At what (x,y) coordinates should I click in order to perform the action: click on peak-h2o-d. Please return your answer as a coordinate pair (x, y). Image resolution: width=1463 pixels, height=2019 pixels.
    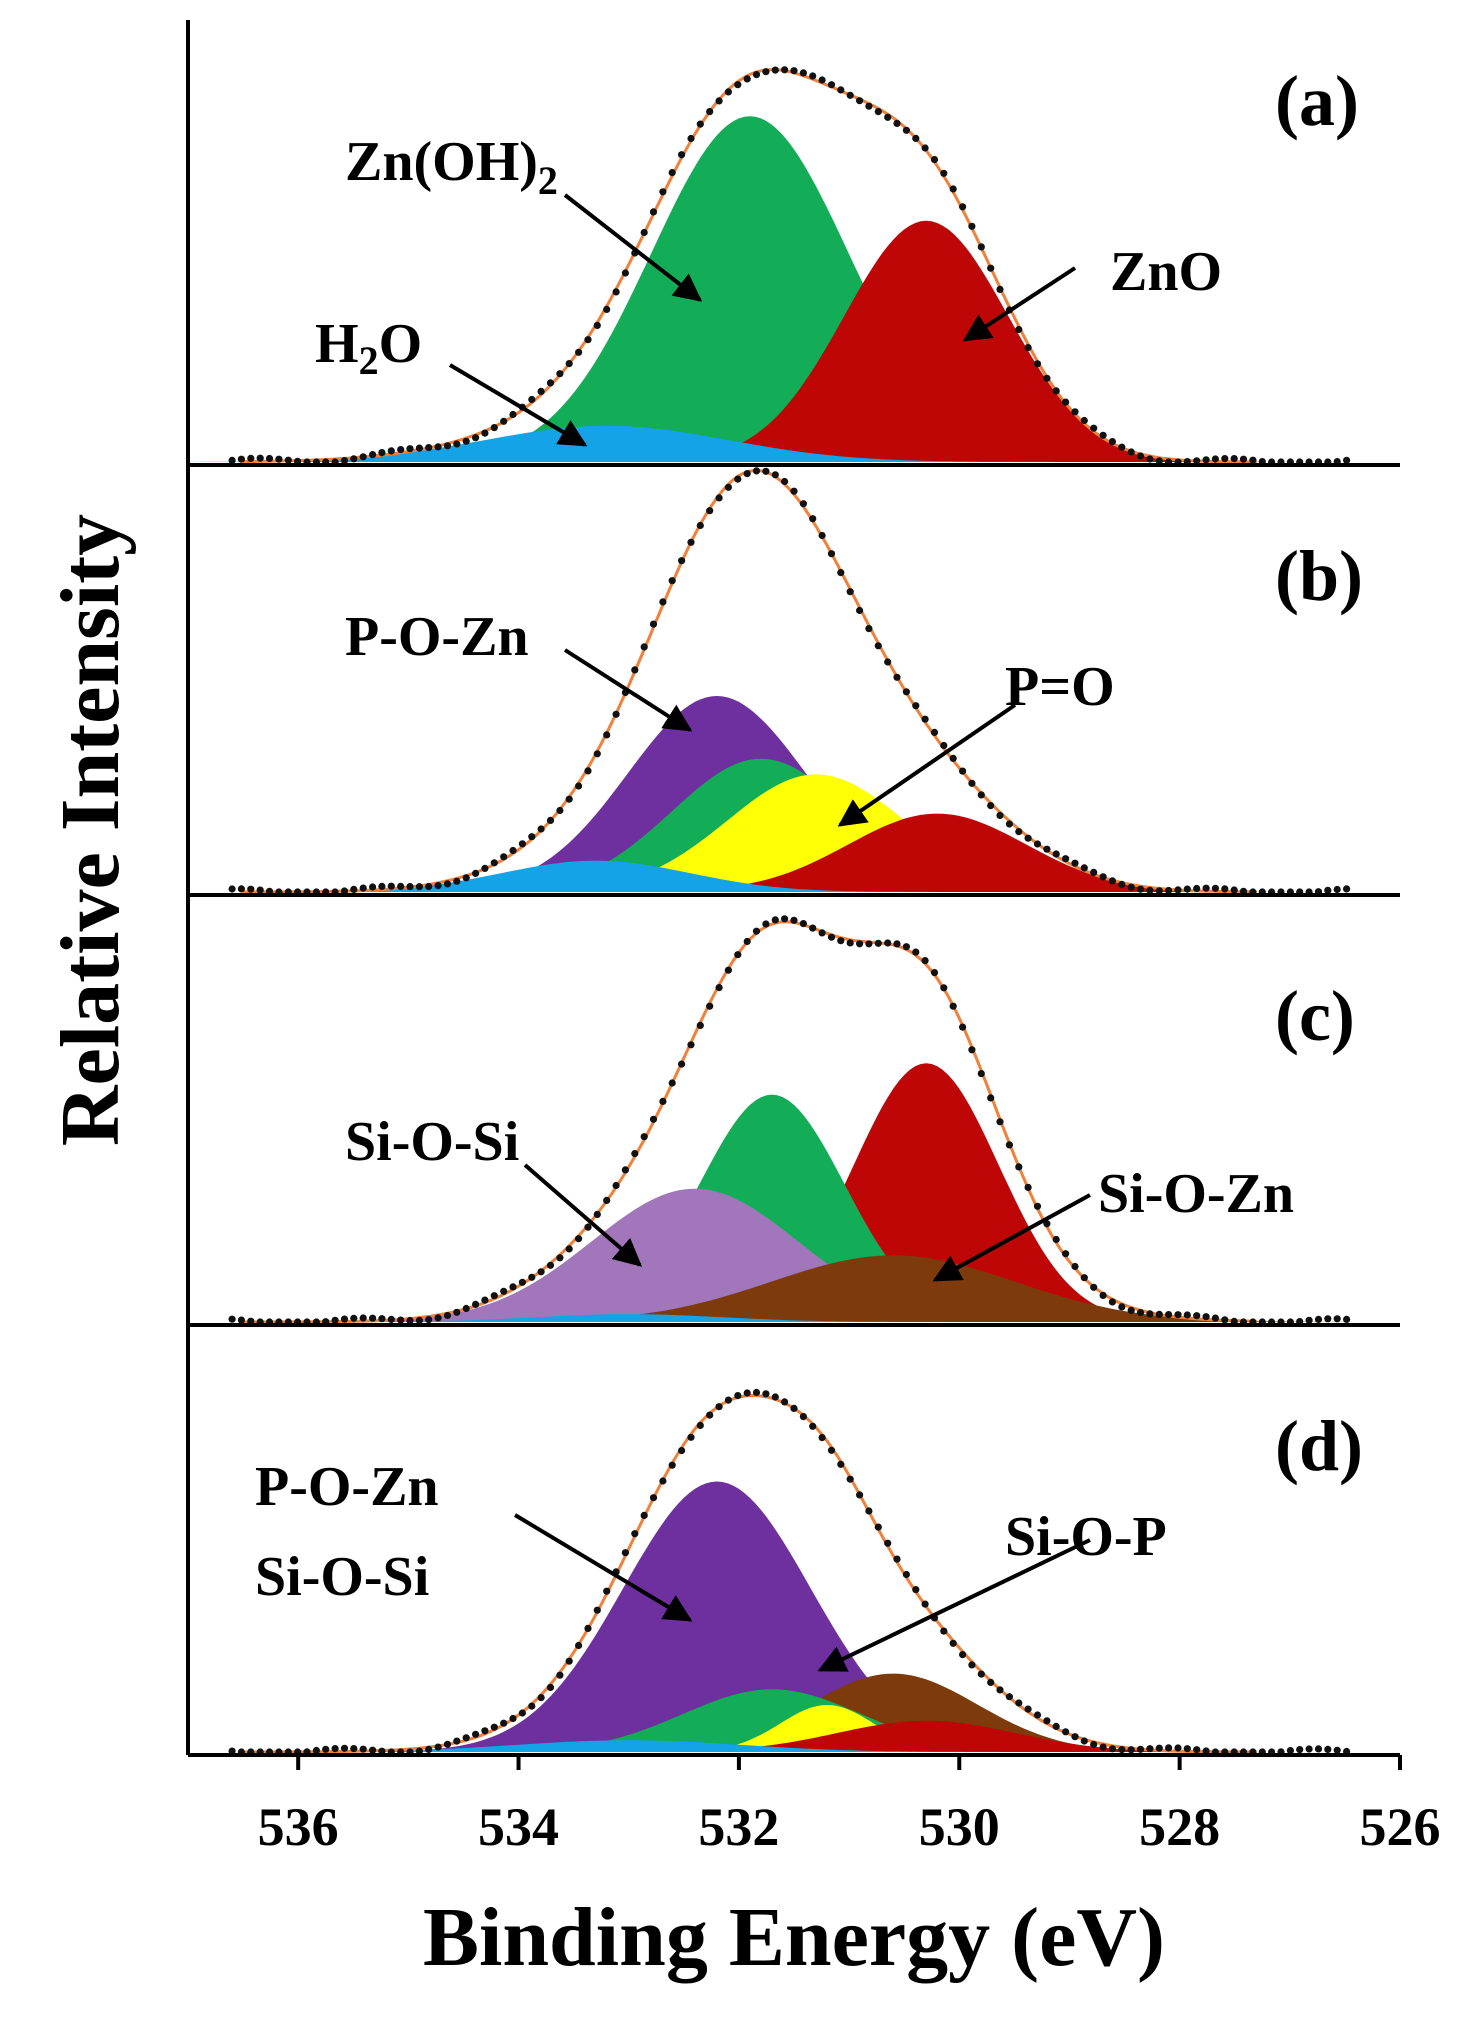
    Looking at the image, I should click on (794, 1746).